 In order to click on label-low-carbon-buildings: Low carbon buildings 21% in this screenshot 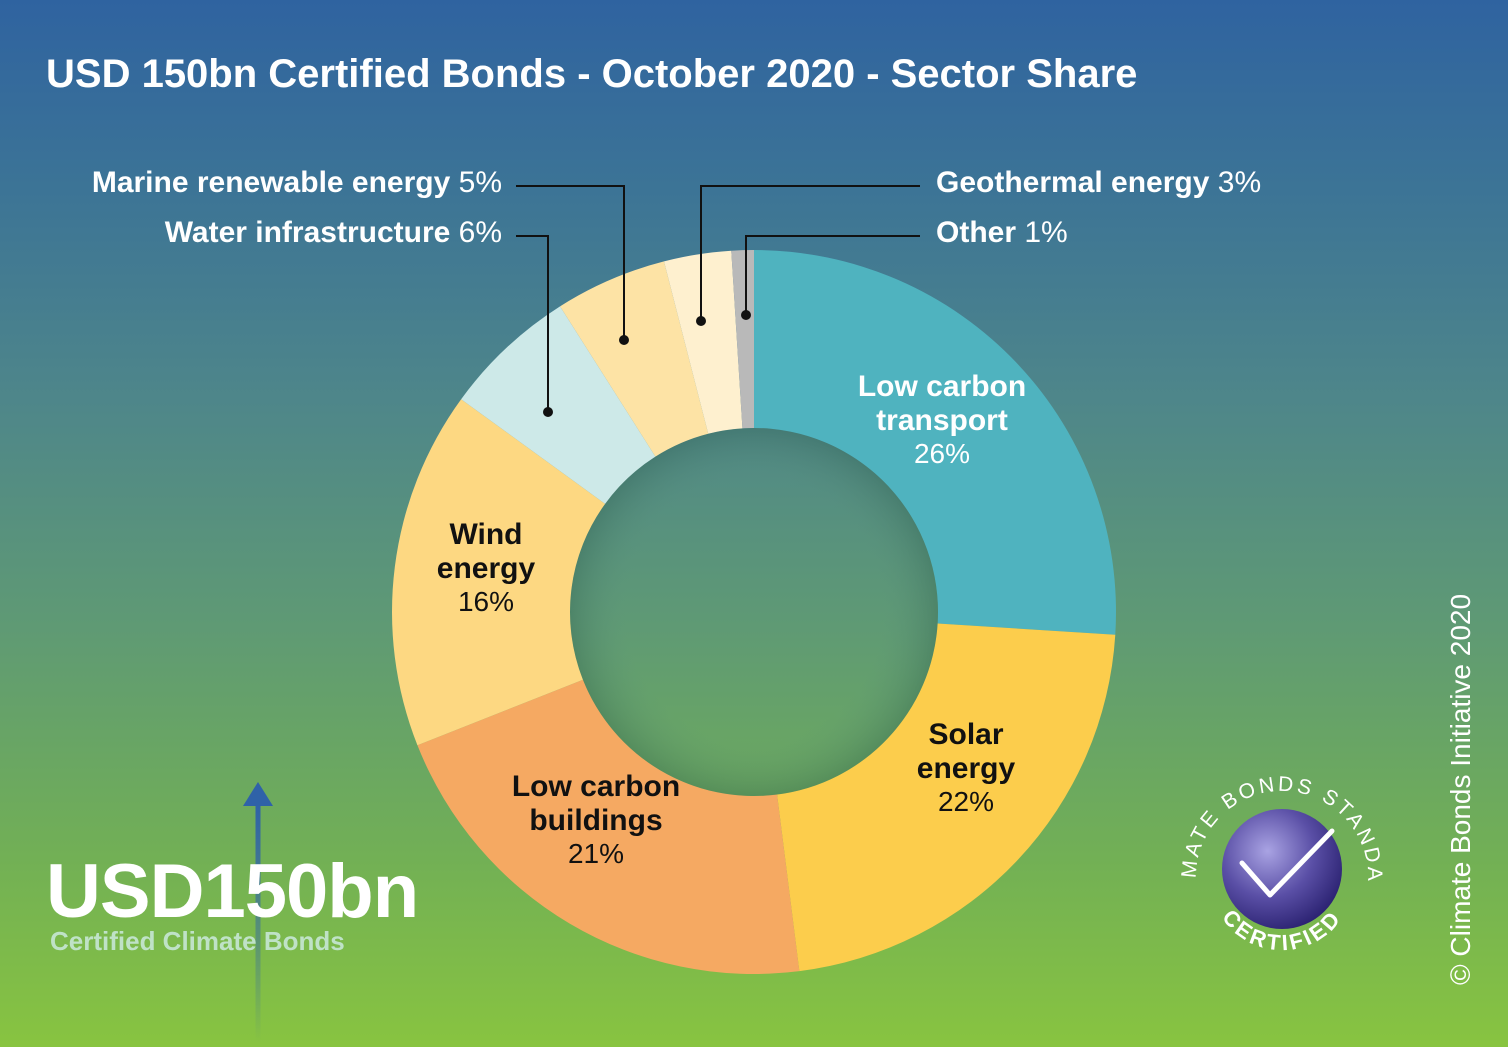, I will do `click(596, 820)`.